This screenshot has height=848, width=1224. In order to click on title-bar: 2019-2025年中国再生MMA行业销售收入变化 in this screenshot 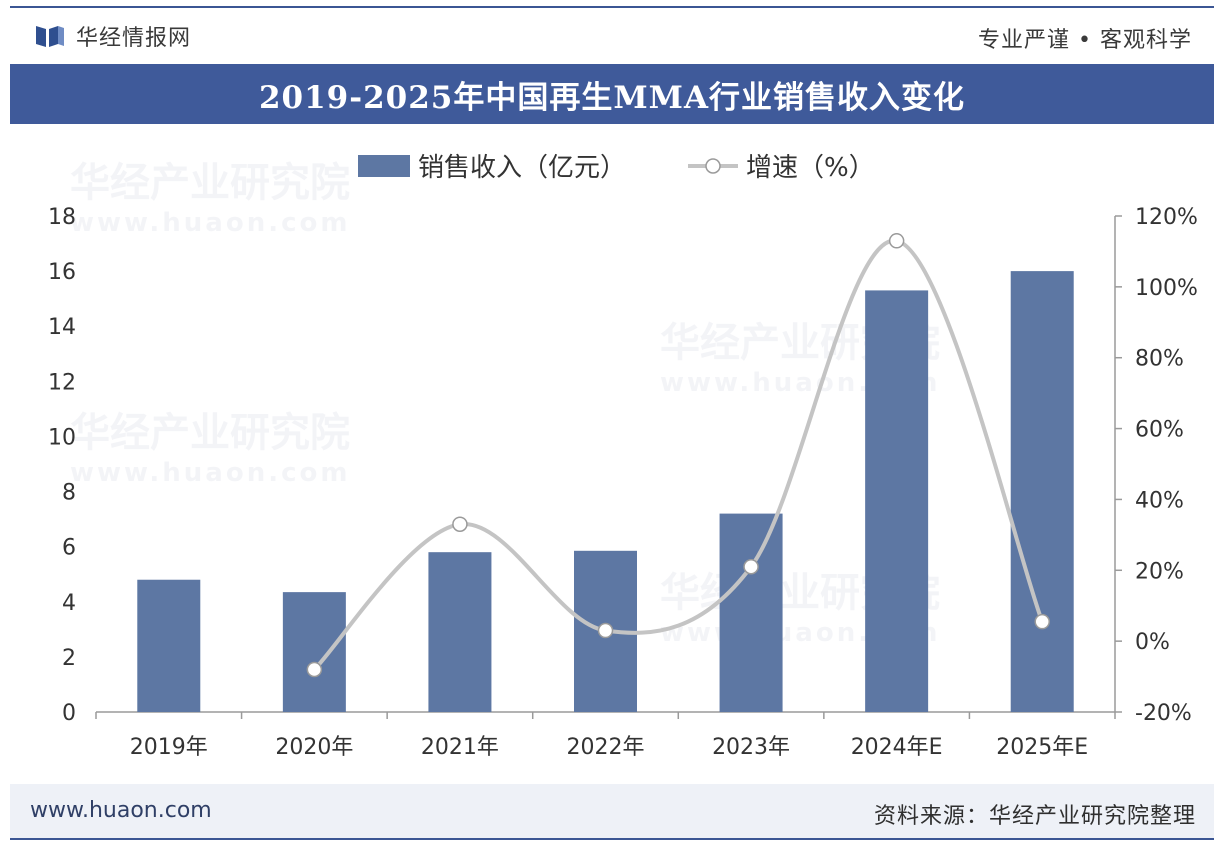, I will do `click(612, 94)`.